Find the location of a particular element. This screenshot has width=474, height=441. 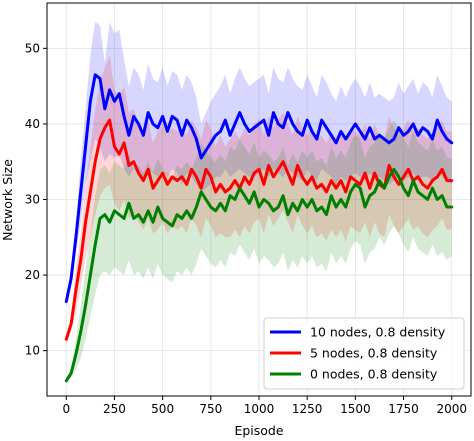

y-axis-label: Network Size is located at coordinates (7, 200).